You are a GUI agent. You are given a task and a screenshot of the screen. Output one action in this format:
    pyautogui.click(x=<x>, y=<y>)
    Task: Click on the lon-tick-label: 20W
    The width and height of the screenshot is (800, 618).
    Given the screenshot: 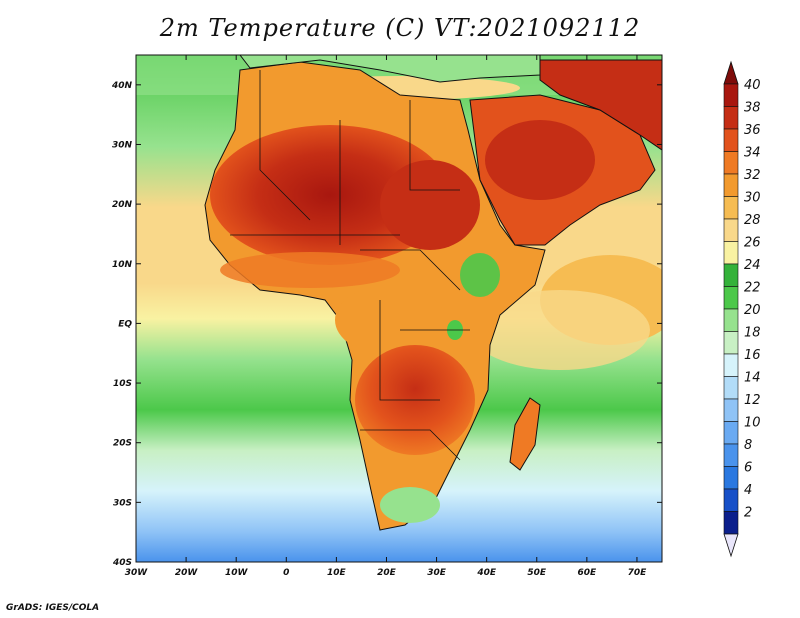 What is the action you would take?
    pyautogui.click(x=187, y=573)
    